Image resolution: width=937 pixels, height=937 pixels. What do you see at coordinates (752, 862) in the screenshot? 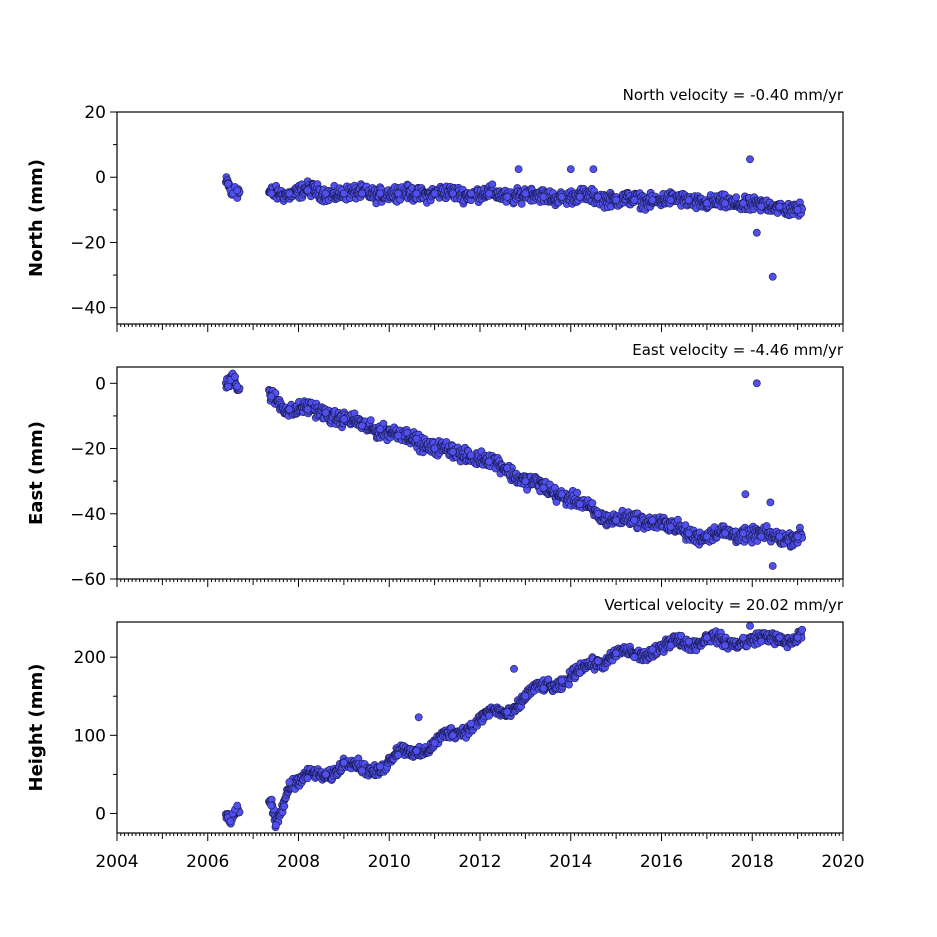
I see `x-tick-label: 2018` at bounding box center [752, 862].